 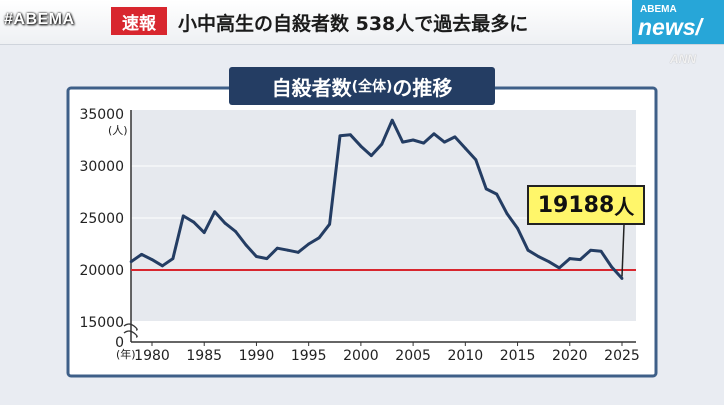 What do you see at coordinates (139, 21) in the screenshot?
I see `breaking-badge: 速報` at bounding box center [139, 21].